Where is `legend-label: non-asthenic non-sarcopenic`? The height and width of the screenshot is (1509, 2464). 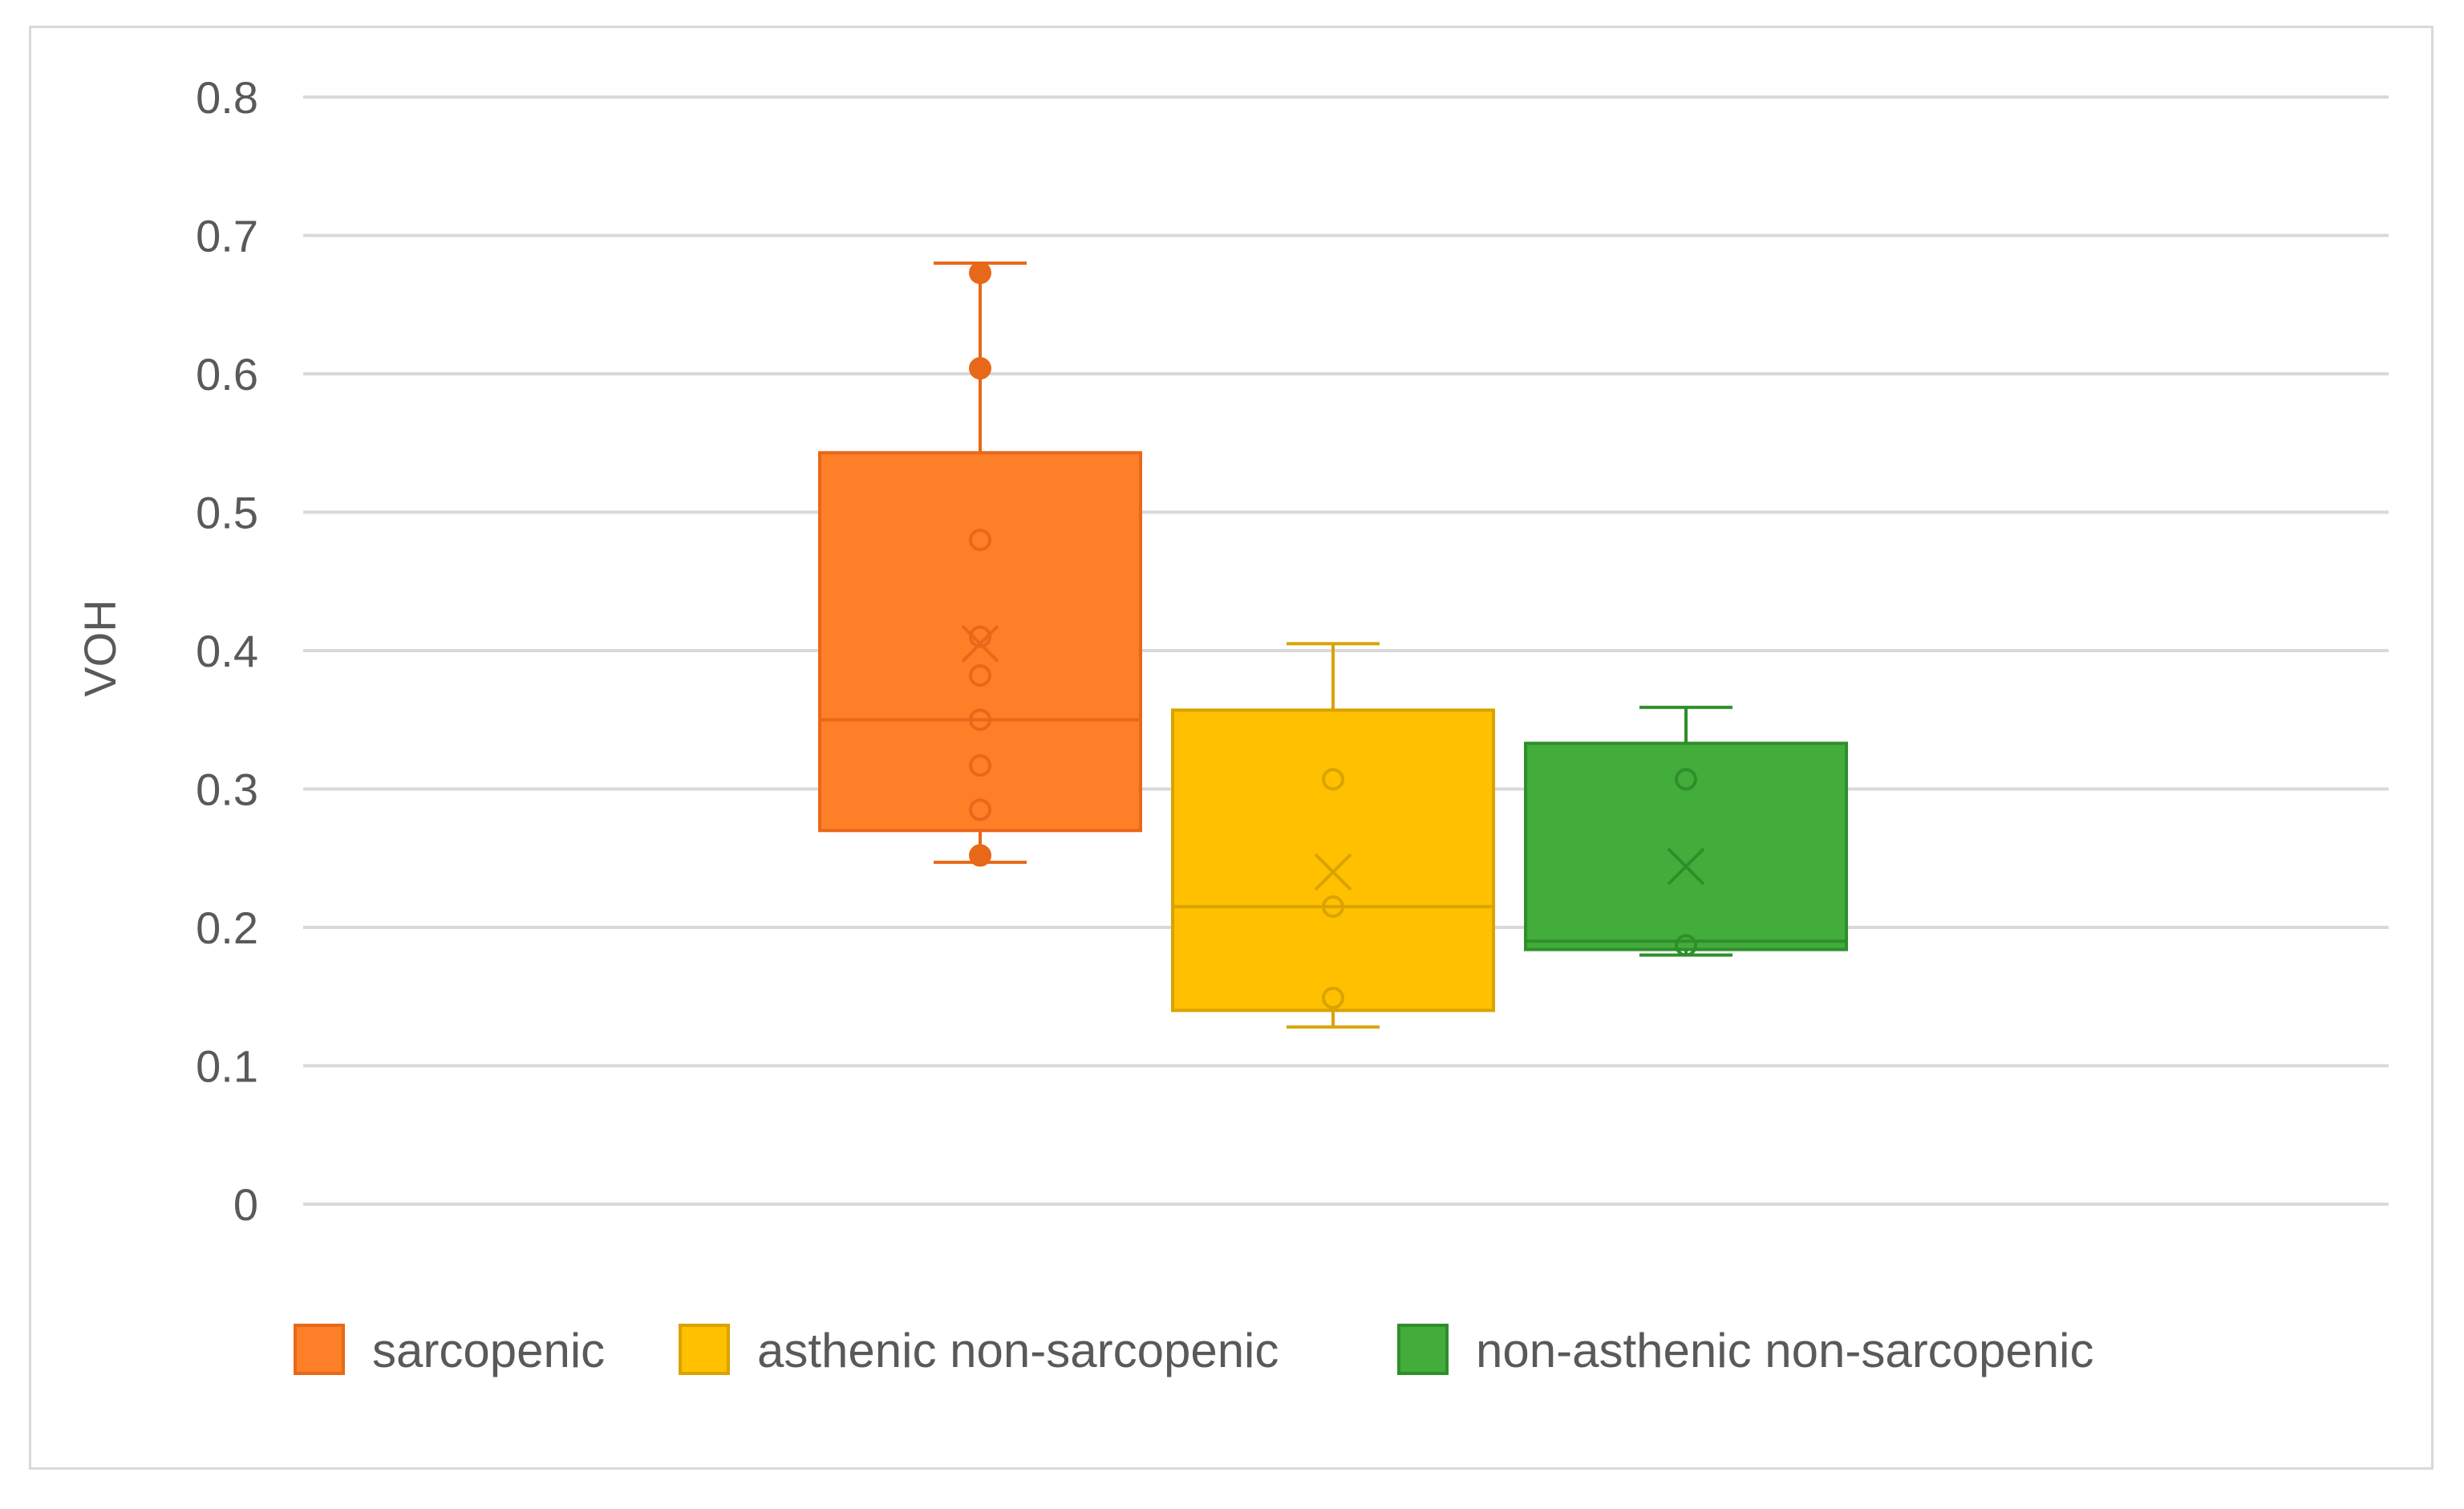
legend-label: non-asthenic non-sarcopenic is located at coordinates (1784, 1351).